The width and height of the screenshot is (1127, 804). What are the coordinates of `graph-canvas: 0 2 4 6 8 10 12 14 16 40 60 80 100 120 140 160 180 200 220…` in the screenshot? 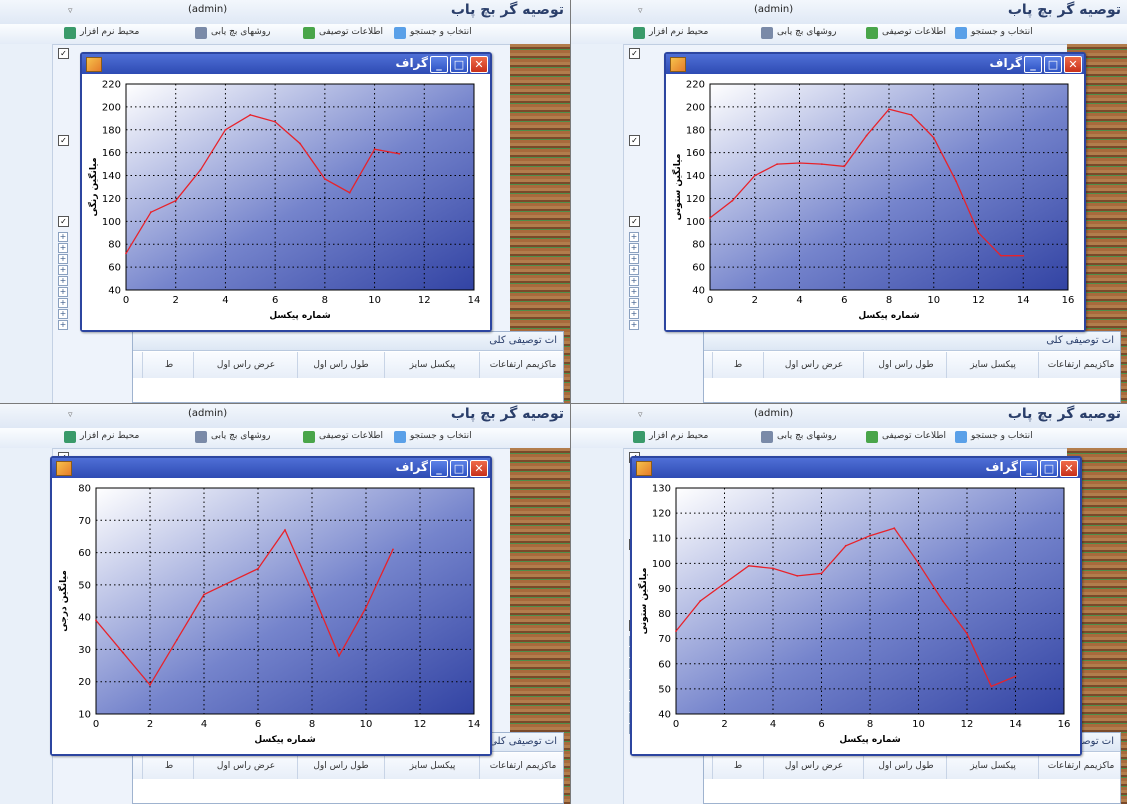 It's located at (875, 202).